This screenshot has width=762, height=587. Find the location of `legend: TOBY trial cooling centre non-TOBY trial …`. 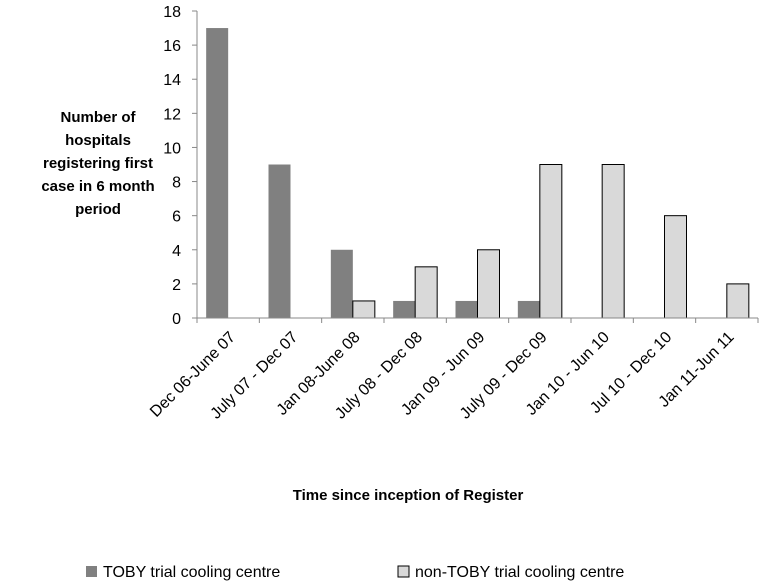

legend: TOBY trial cooling centre non-TOBY trial … is located at coordinates (355, 572).